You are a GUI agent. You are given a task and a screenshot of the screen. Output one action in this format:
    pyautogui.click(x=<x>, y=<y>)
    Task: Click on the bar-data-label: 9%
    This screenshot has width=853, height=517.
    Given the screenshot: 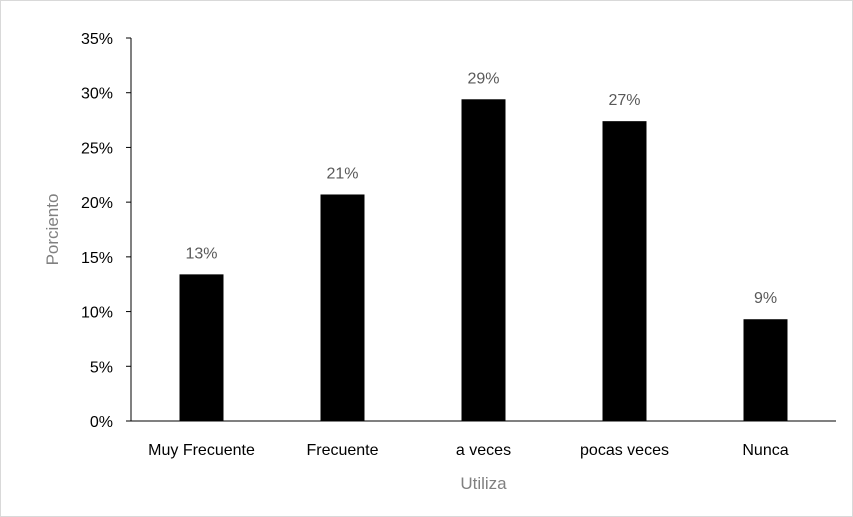 What is the action you would take?
    pyautogui.click(x=765, y=298)
    